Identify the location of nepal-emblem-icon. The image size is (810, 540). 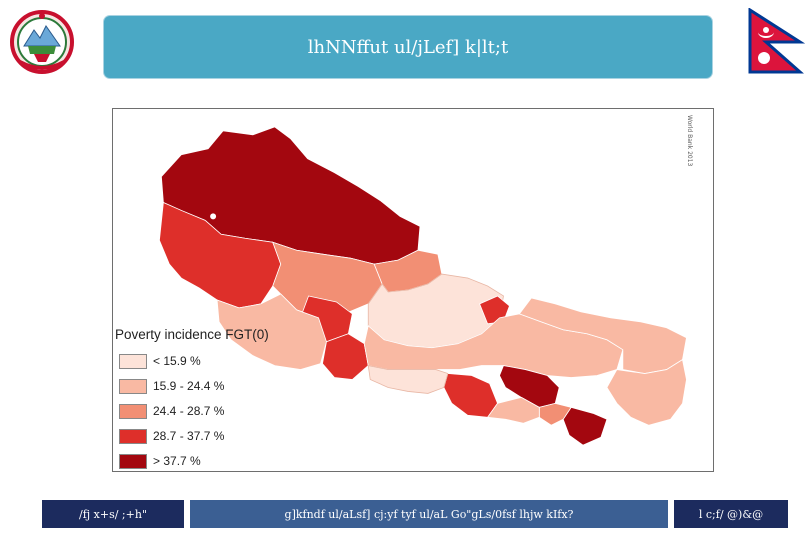
(42, 42).